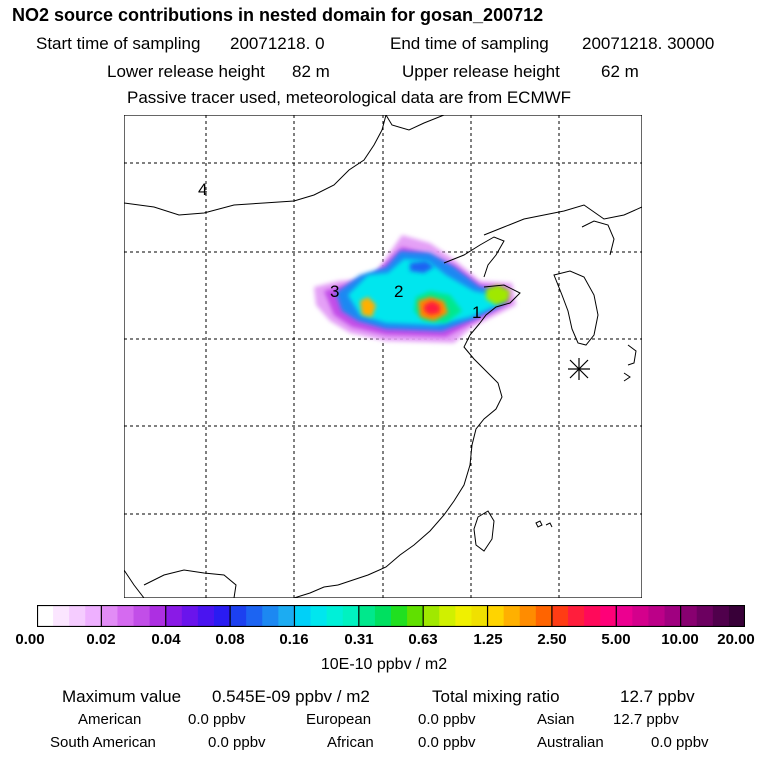 This screenshot has height=768, width=768. Describe the element at coordinates (277, 43) in the screenshot. I see `start-value: 20071218. 0` at that location.